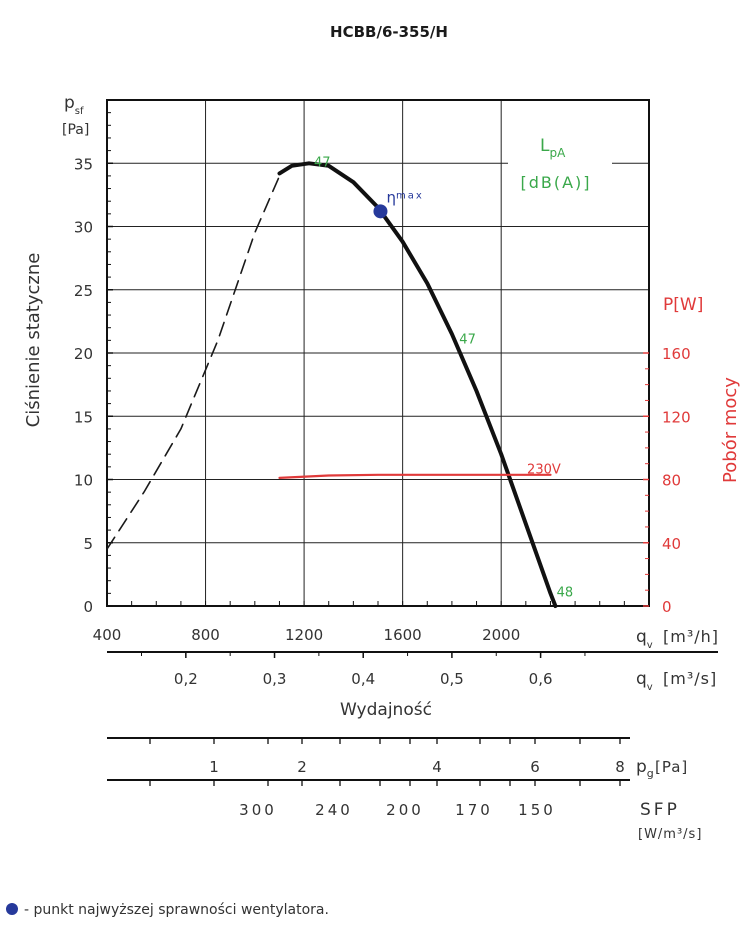 Image resolution: width=756 pixels, height=932 pixels. Describe the element at coordinates (74, 105) in the screenshot. I see `y-axis-symbol: psf` at that location.